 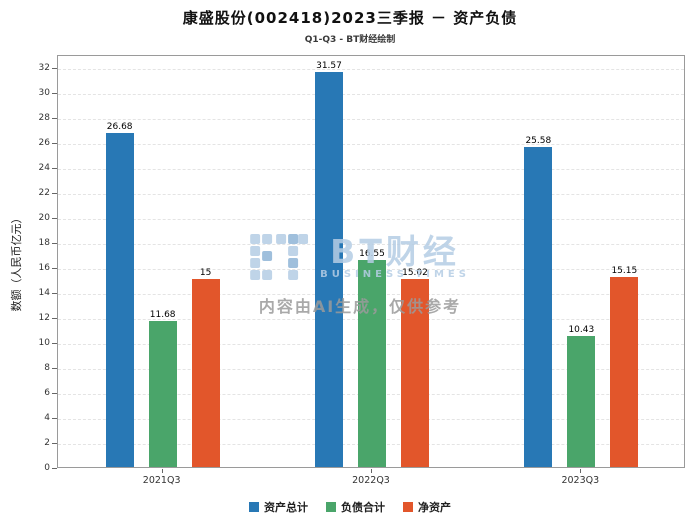 What do you see at coordinates (371, 480) in the screenshot?
I see `x-tick-label: 2022Q3` at bounding box center [371, 480].